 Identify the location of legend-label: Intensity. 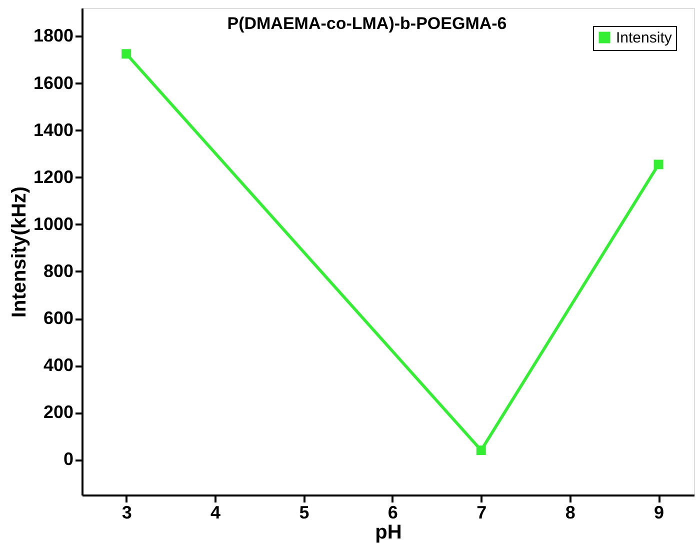
(644, 38).